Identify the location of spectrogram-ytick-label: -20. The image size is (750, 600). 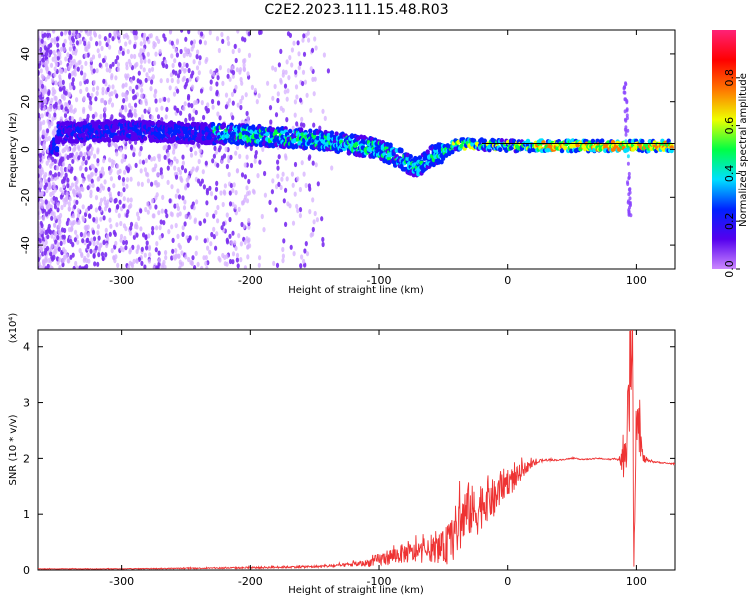
(25, 197).